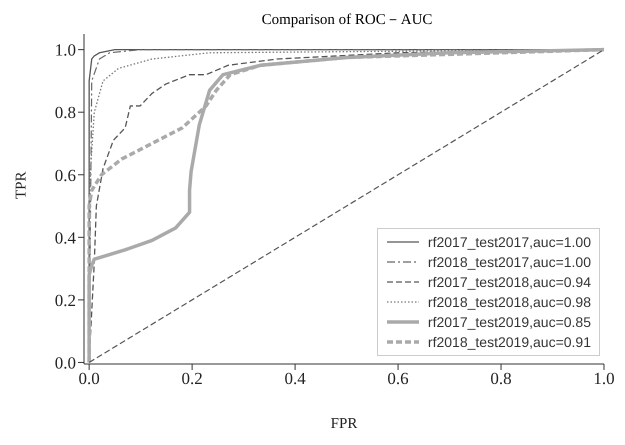 The width and height of the screenshot is (625, 445). Describe the element at coordinates (21, 185) in the screenshot. I see `y-axis-title: TPR` at that location.